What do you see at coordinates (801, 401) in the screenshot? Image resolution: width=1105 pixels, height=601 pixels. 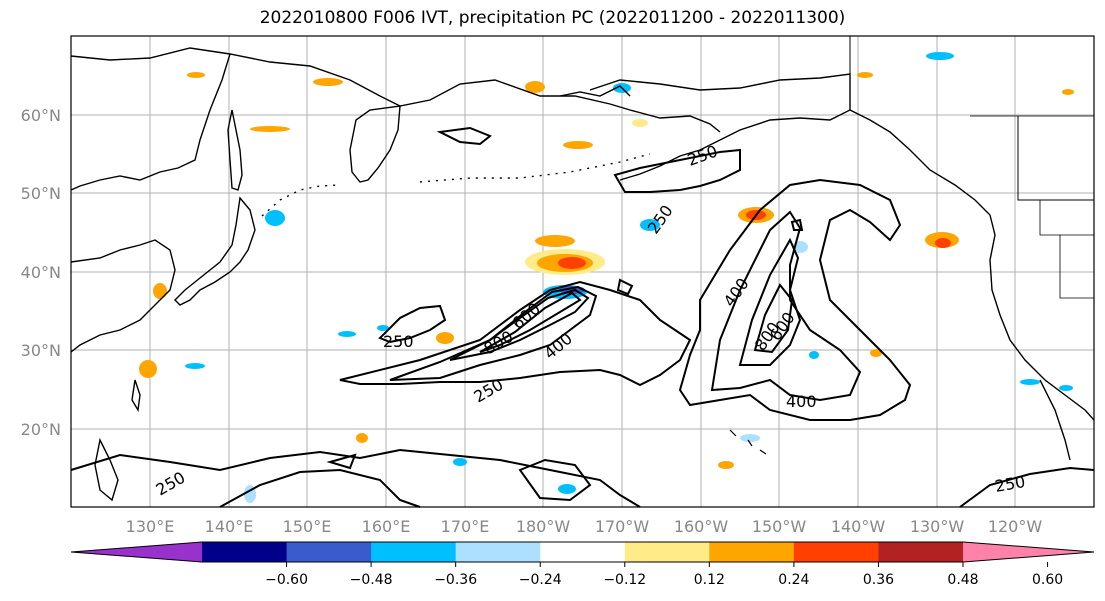 I see `contour-label: 400` at bounding box center [801, 401].